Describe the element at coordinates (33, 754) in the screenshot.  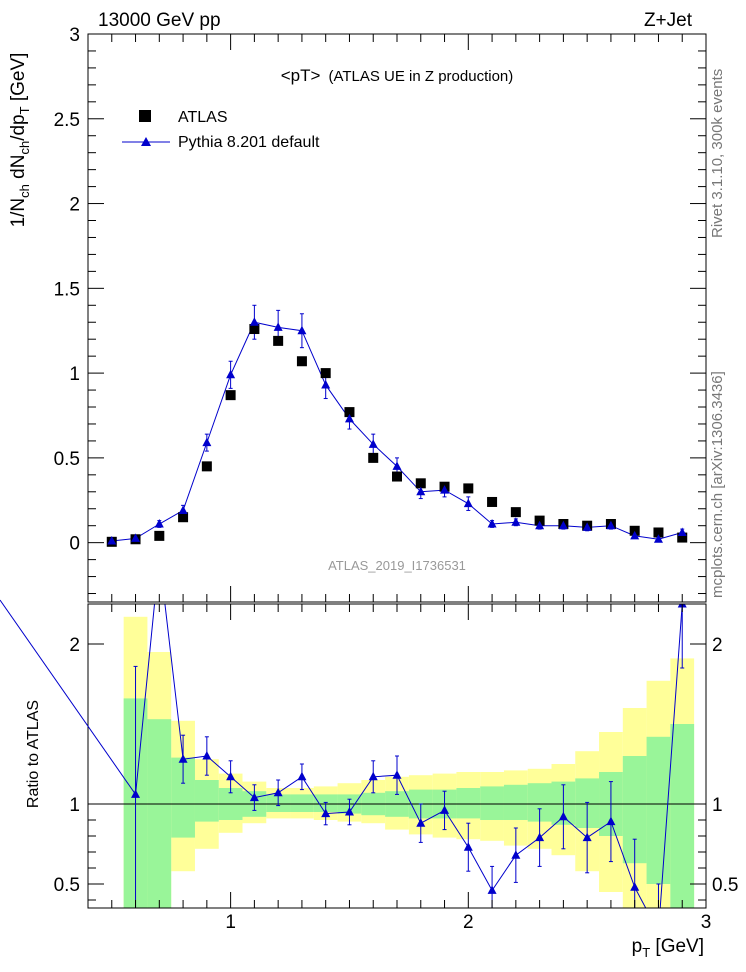
I see `ratio-y-axis-label: Ratio to ATLAS` at that location.